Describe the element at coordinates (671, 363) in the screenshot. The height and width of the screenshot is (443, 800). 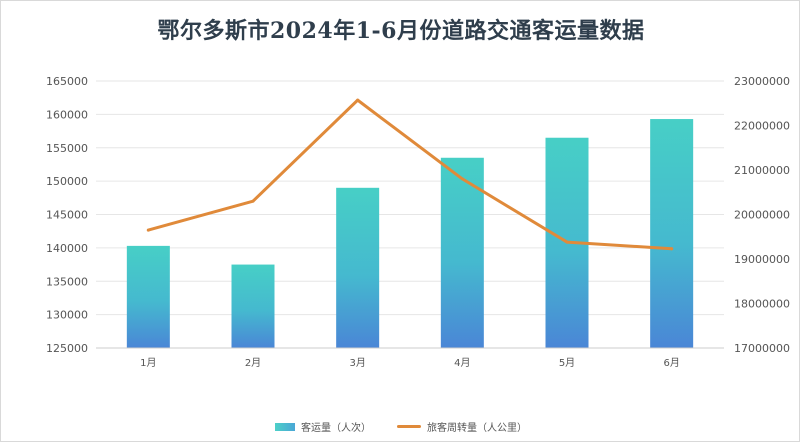
I see `x-tick-label: 6月` at that location.